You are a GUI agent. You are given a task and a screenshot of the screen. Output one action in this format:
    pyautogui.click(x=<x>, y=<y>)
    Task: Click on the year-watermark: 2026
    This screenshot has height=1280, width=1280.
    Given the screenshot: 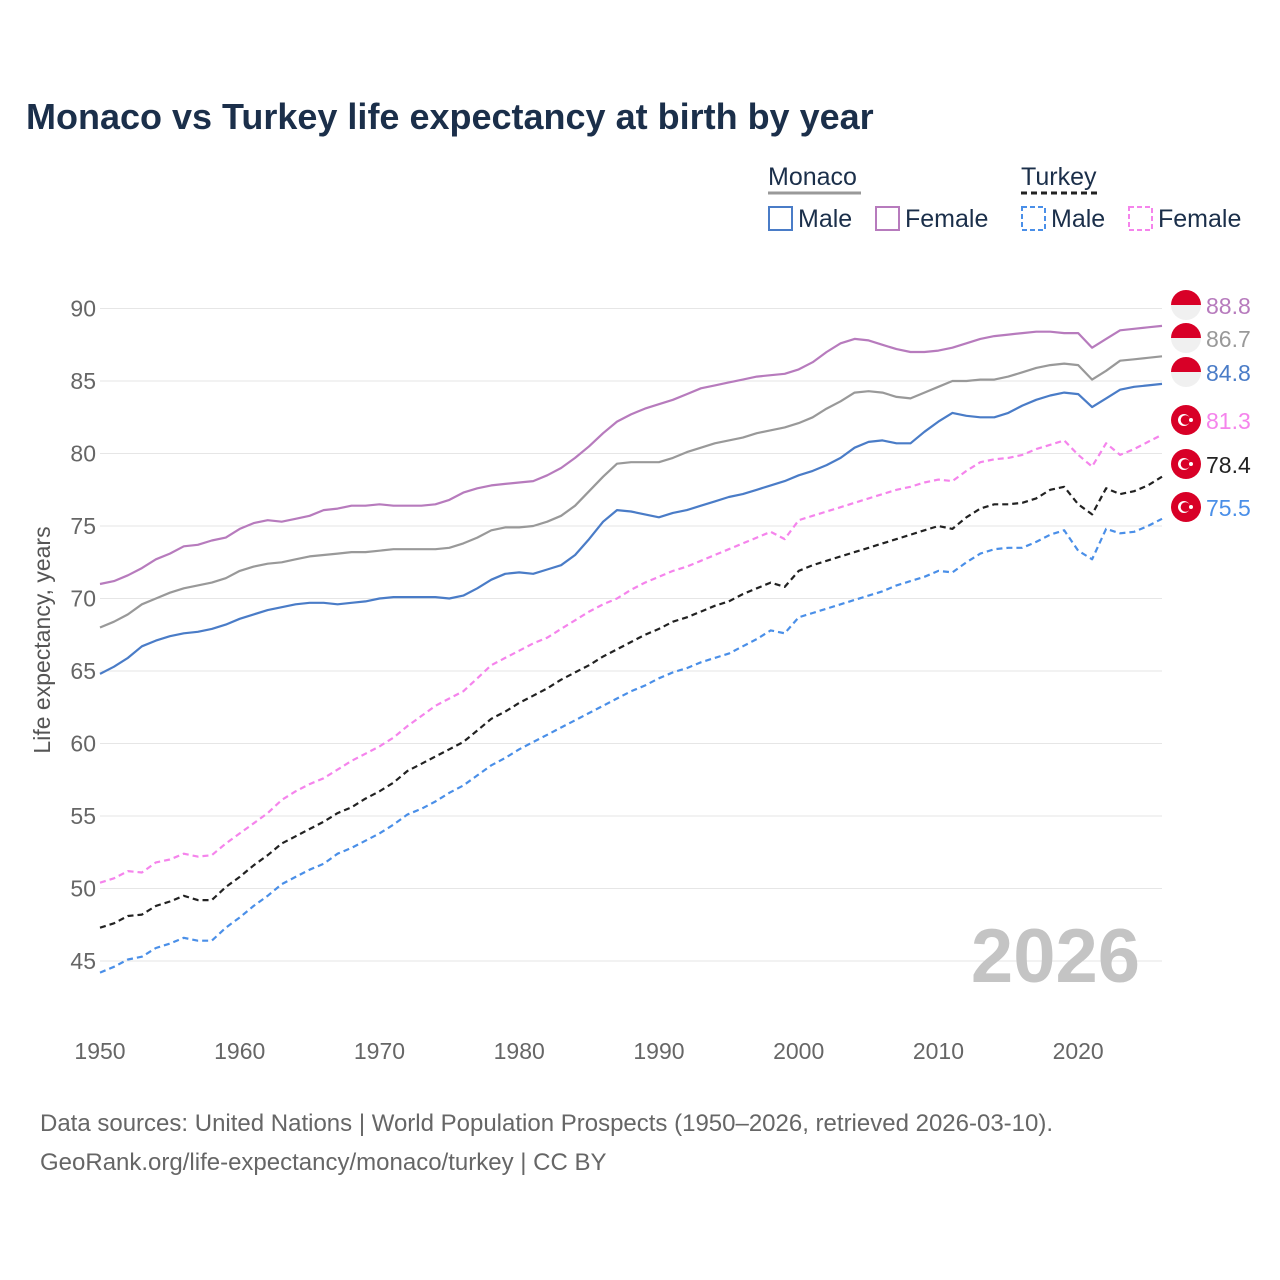 What is the action you would take?
    pyautogui.click(x=1055, y=956)
    